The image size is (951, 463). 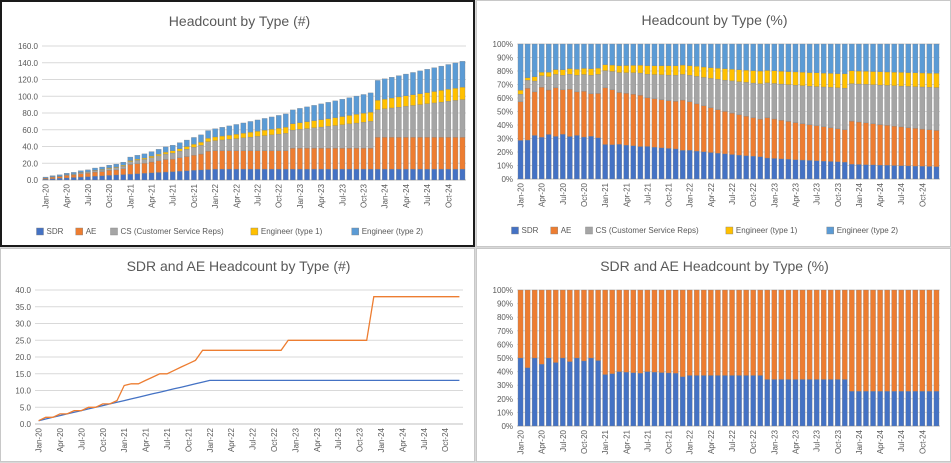 What do you see at coordinates (215, 195) in the screenshot?
I see `x-tick-label: Jan-22` at bounding box center [215, 195].